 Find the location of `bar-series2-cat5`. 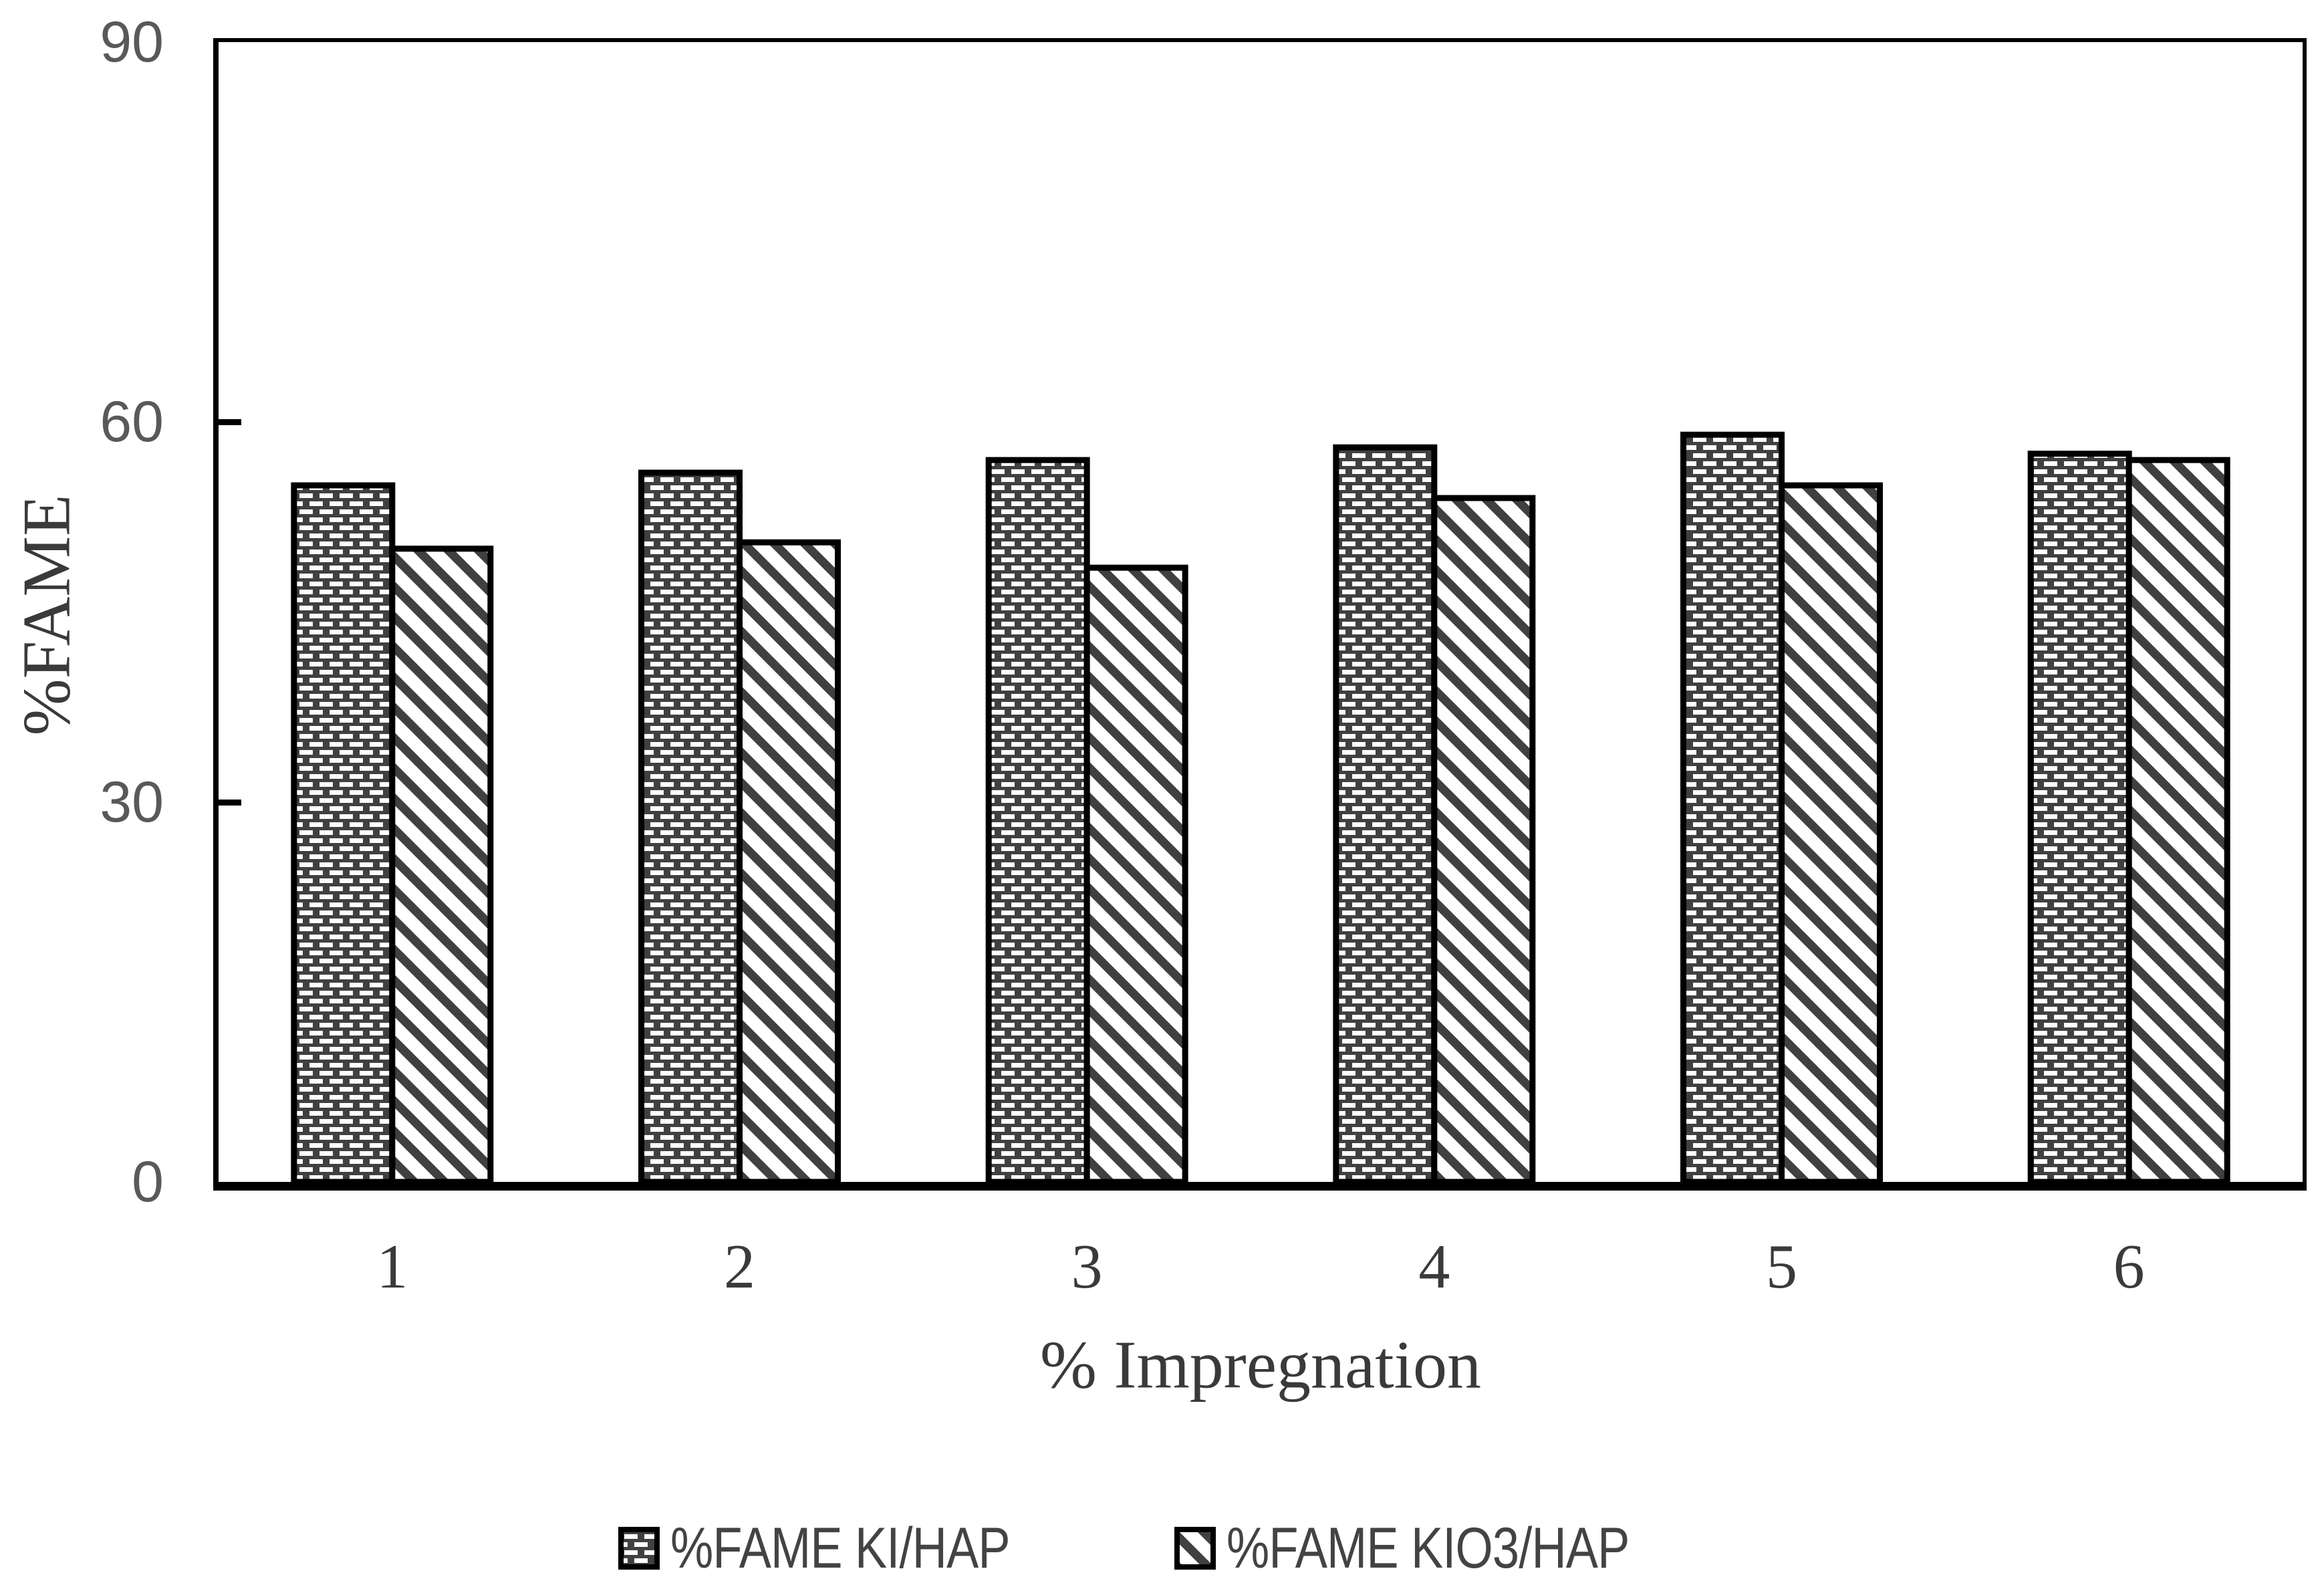

bar-series2-cat5 is located at coordinates (1831, 832).